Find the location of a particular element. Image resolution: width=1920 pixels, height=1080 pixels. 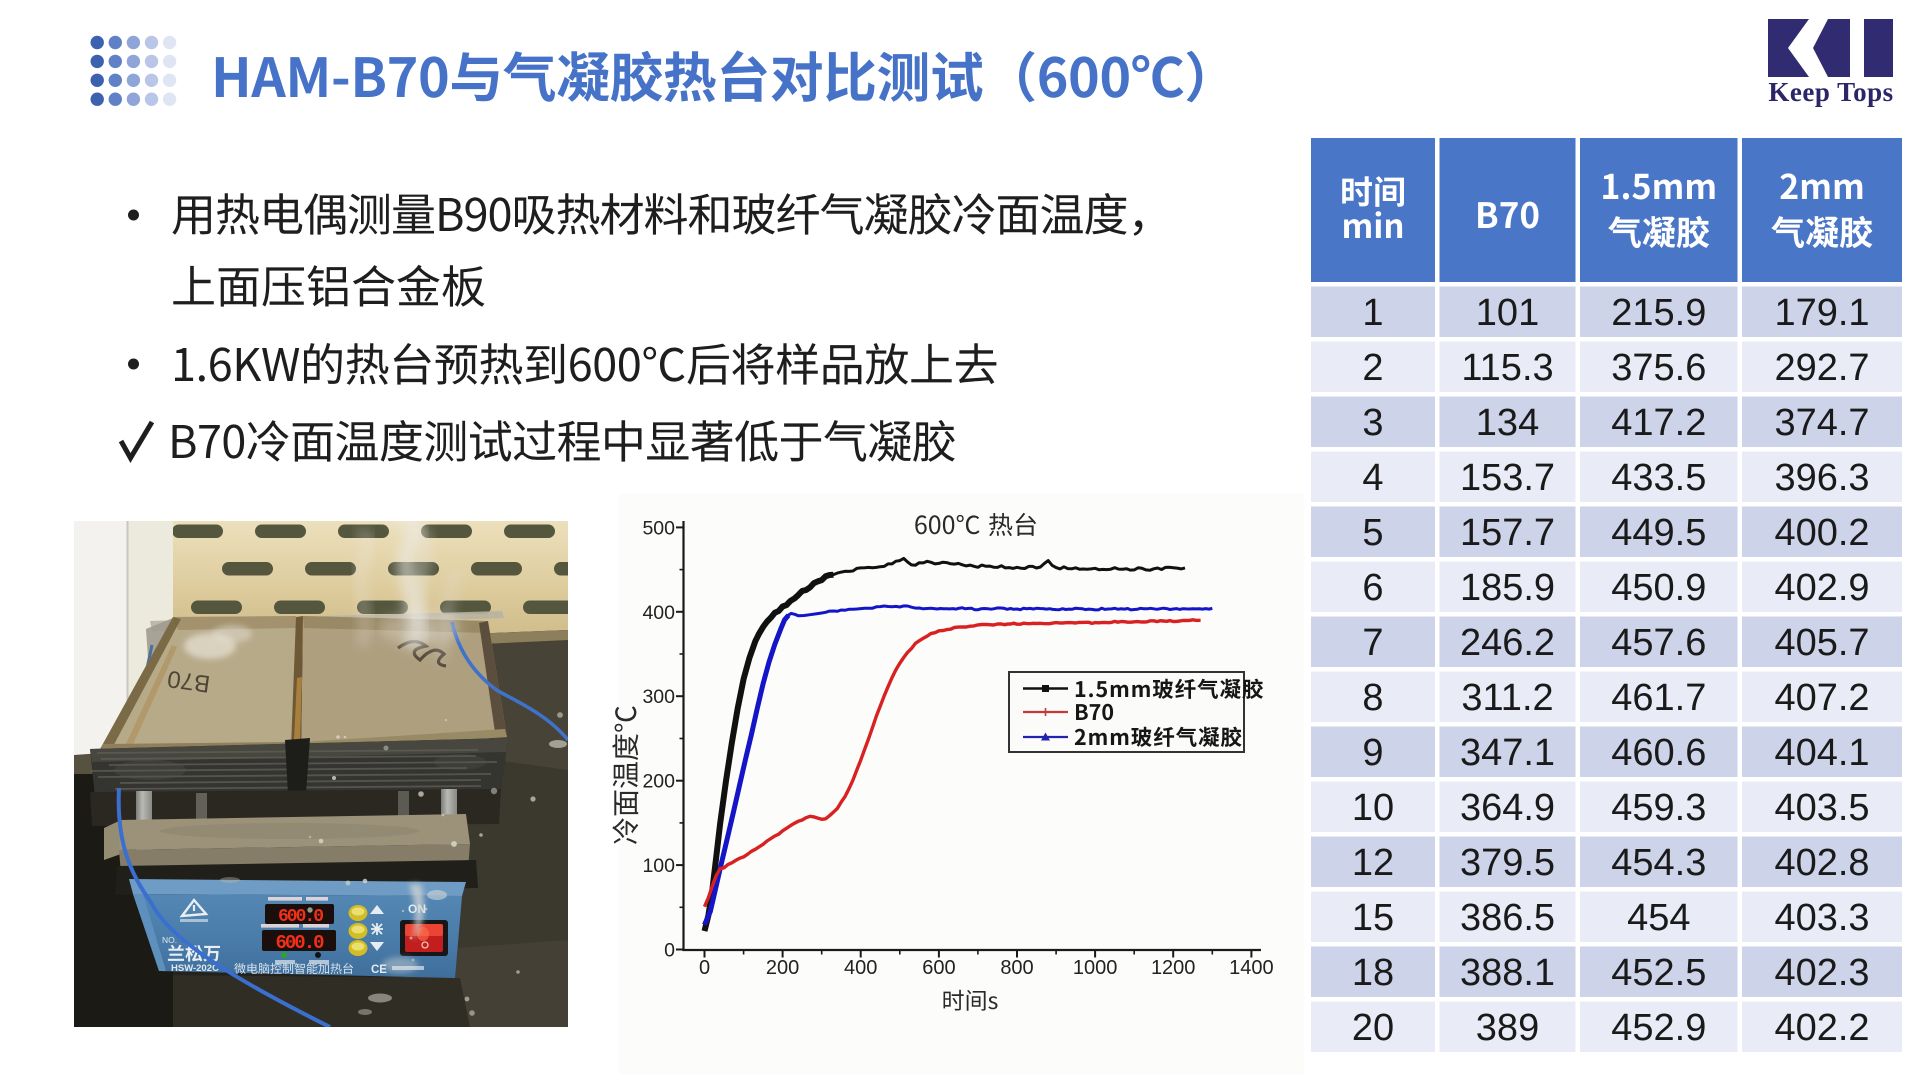

svg-text: 1200 is located at coordinates (1173, 968).